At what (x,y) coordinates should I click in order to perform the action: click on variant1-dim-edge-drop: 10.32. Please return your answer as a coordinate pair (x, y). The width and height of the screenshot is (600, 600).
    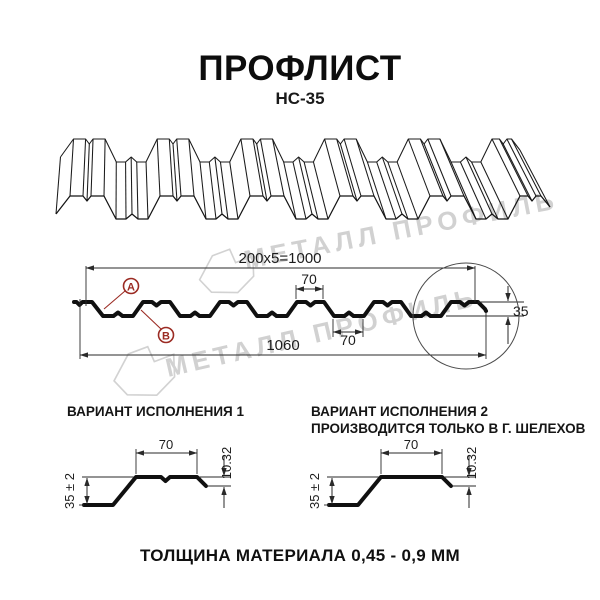
    Looking at the image, I should click on (226, 463).